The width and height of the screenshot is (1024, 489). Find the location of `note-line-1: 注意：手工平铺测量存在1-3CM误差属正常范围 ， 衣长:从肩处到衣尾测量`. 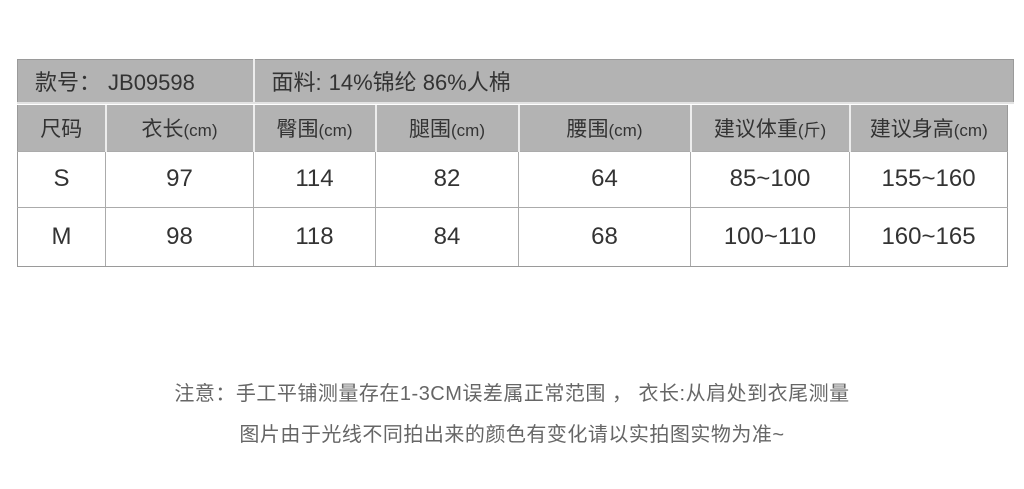

note-line-1: 注意：手工平铺测量存在1-3CM误差属正常范围 ， 衣长:从肩处到衣尾测量 is located at coordinates (512, 394).